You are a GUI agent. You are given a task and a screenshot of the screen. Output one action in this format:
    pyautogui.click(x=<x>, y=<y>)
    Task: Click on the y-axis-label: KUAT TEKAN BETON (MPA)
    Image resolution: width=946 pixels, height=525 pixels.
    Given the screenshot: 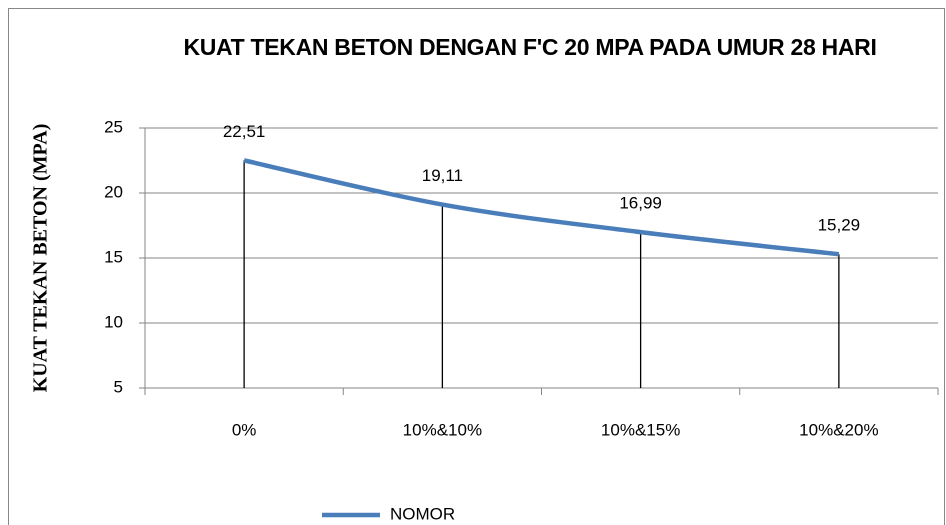 What is the action you would take?
    pyautogui.click(x=41, y=258)
    